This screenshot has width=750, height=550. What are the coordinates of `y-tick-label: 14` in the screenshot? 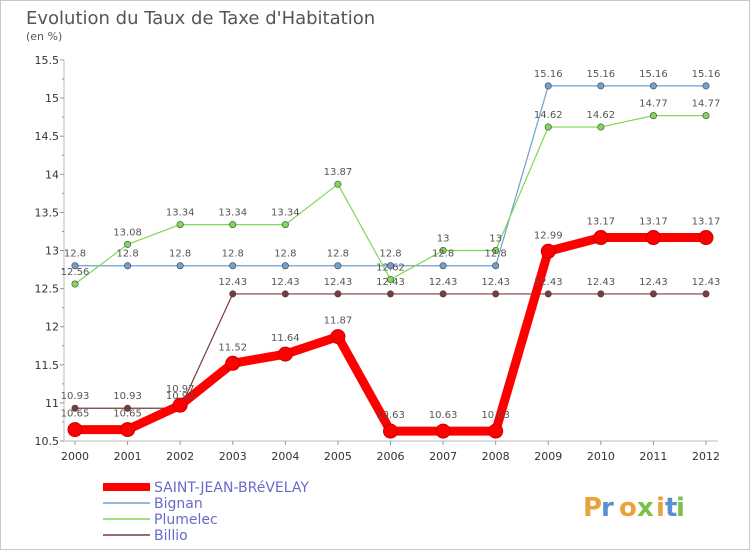 It's located at (52, 174).